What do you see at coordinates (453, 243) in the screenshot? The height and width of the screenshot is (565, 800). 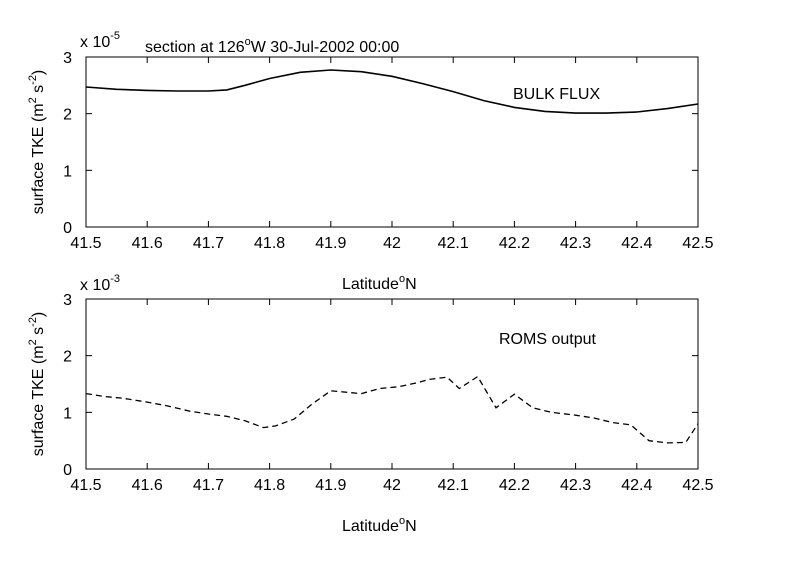 I see `top-x-tick-label: 42.1` at bounding box center [453, 243].